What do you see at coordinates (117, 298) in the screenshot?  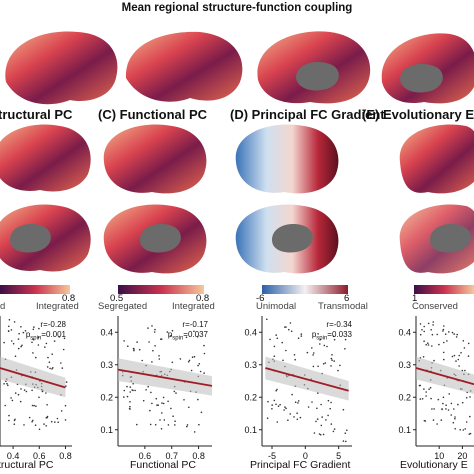 I see `cb-c-min: 0.5` at bounding box center [117, 298].